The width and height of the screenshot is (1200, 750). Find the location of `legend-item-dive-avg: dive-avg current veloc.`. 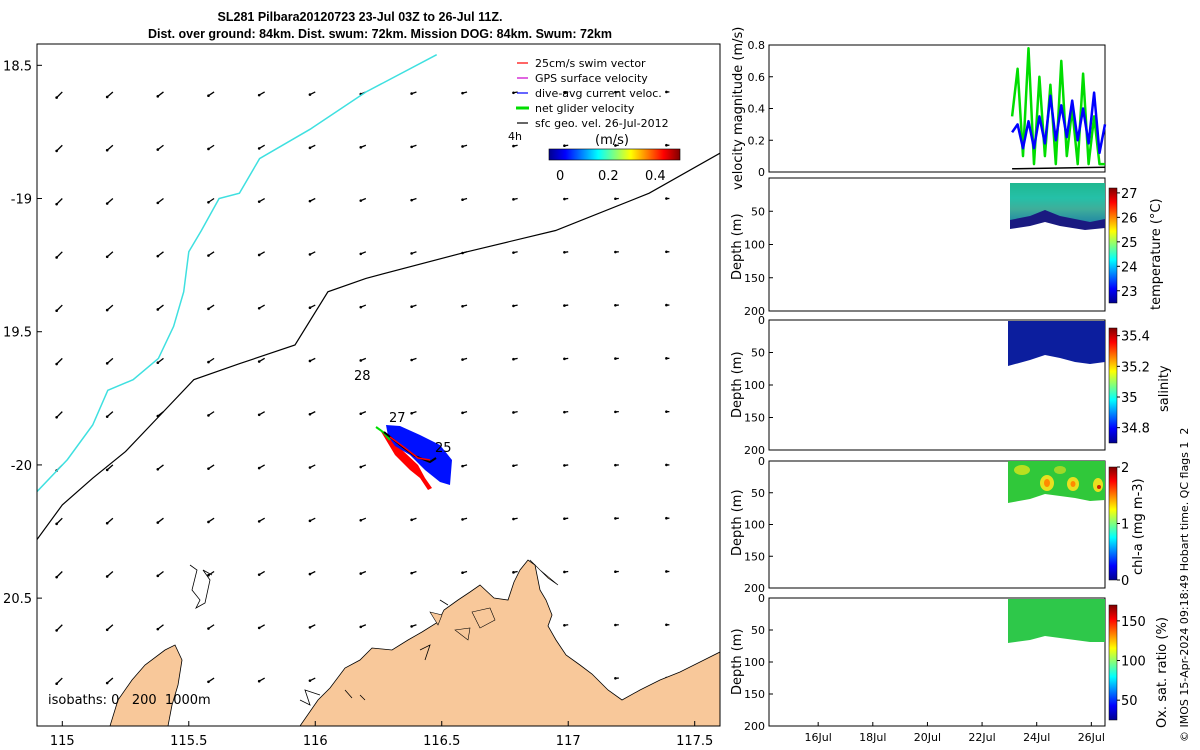

legend-item-dive-avg: dive-avg current veloc. is located at coordinates (589, 93).